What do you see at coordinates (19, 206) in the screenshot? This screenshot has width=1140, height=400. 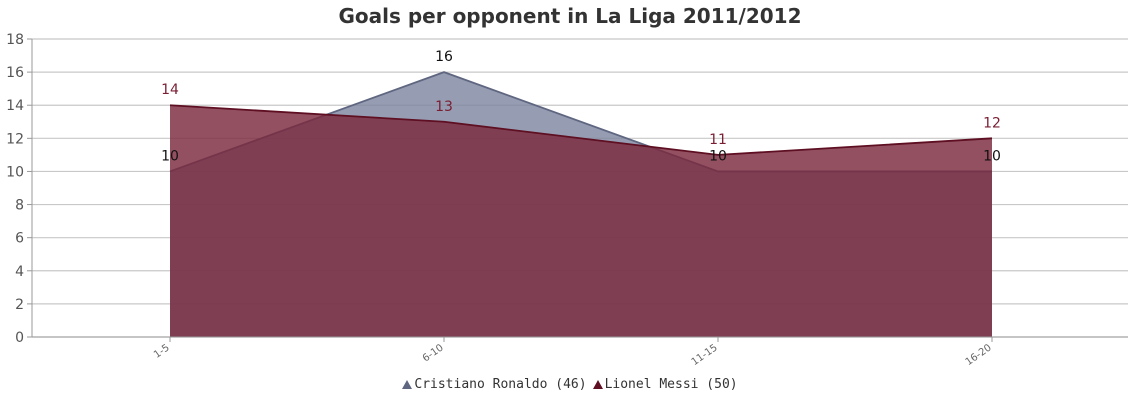 I see `ytick-label: 8` at bounding box center [19, 206].